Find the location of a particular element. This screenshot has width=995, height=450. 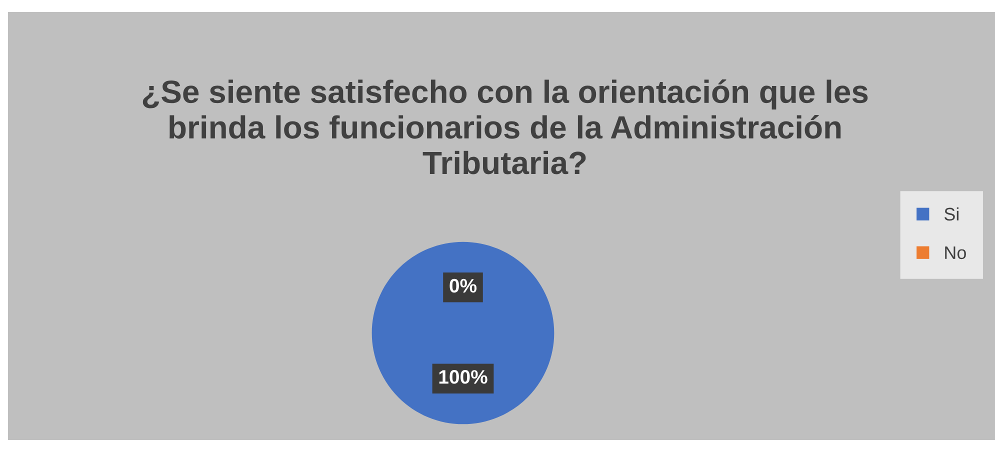

legend-label: Si is located at coordinates (951, 214).